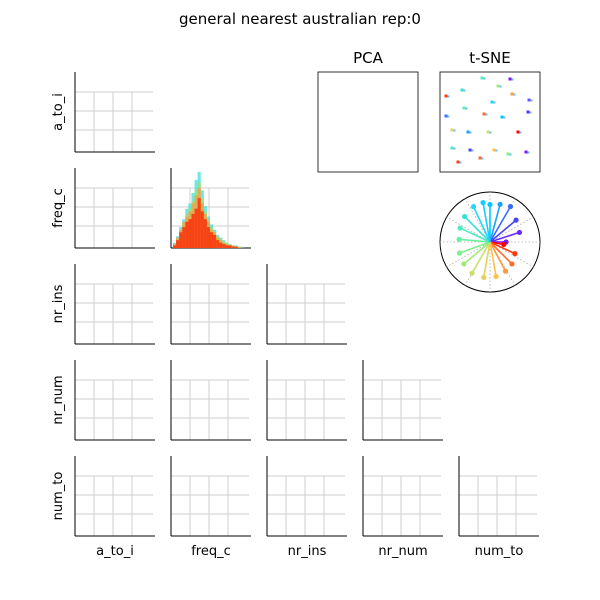 The height and width of the screenshot is (600, 600). What do you see at coordinates (210, 496) in the screenshot?
I see `panel-num_to-freq_c` at bounding box center [210, 496].